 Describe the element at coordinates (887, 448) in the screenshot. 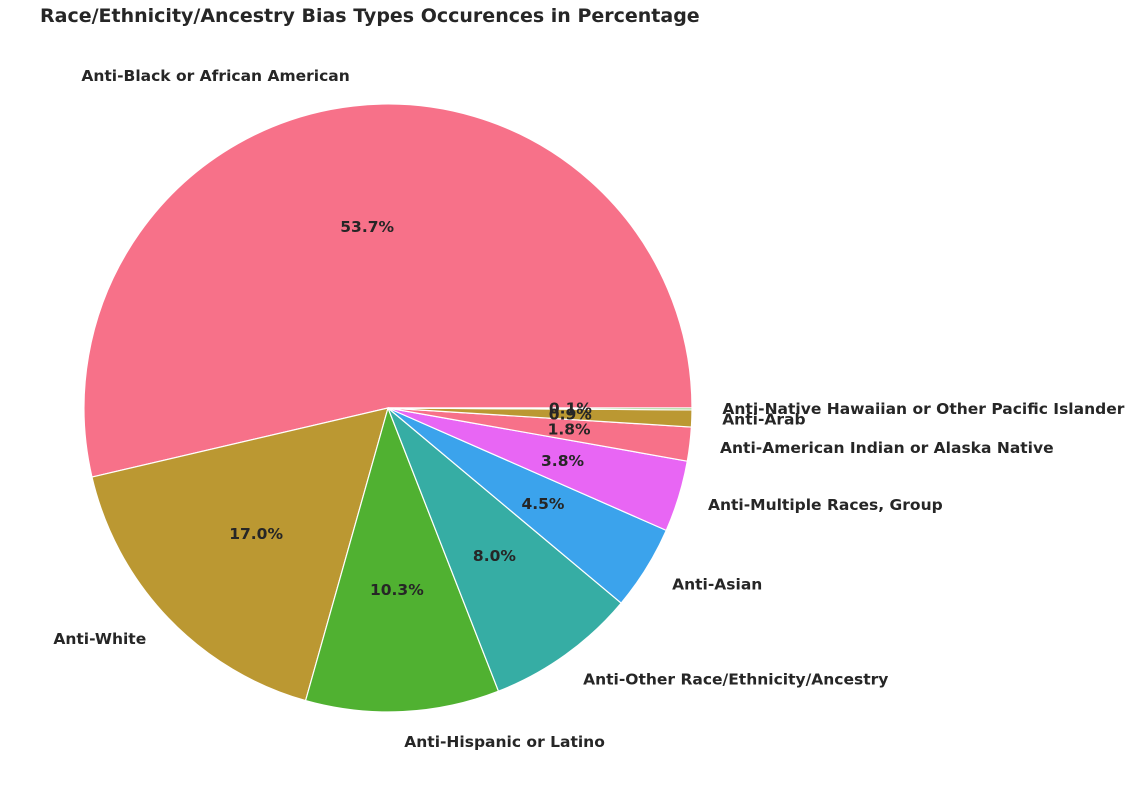

I see `category-label-anti-american-indian-or-alaska-native: Anti-American Indian or Alaska Native` at that location.